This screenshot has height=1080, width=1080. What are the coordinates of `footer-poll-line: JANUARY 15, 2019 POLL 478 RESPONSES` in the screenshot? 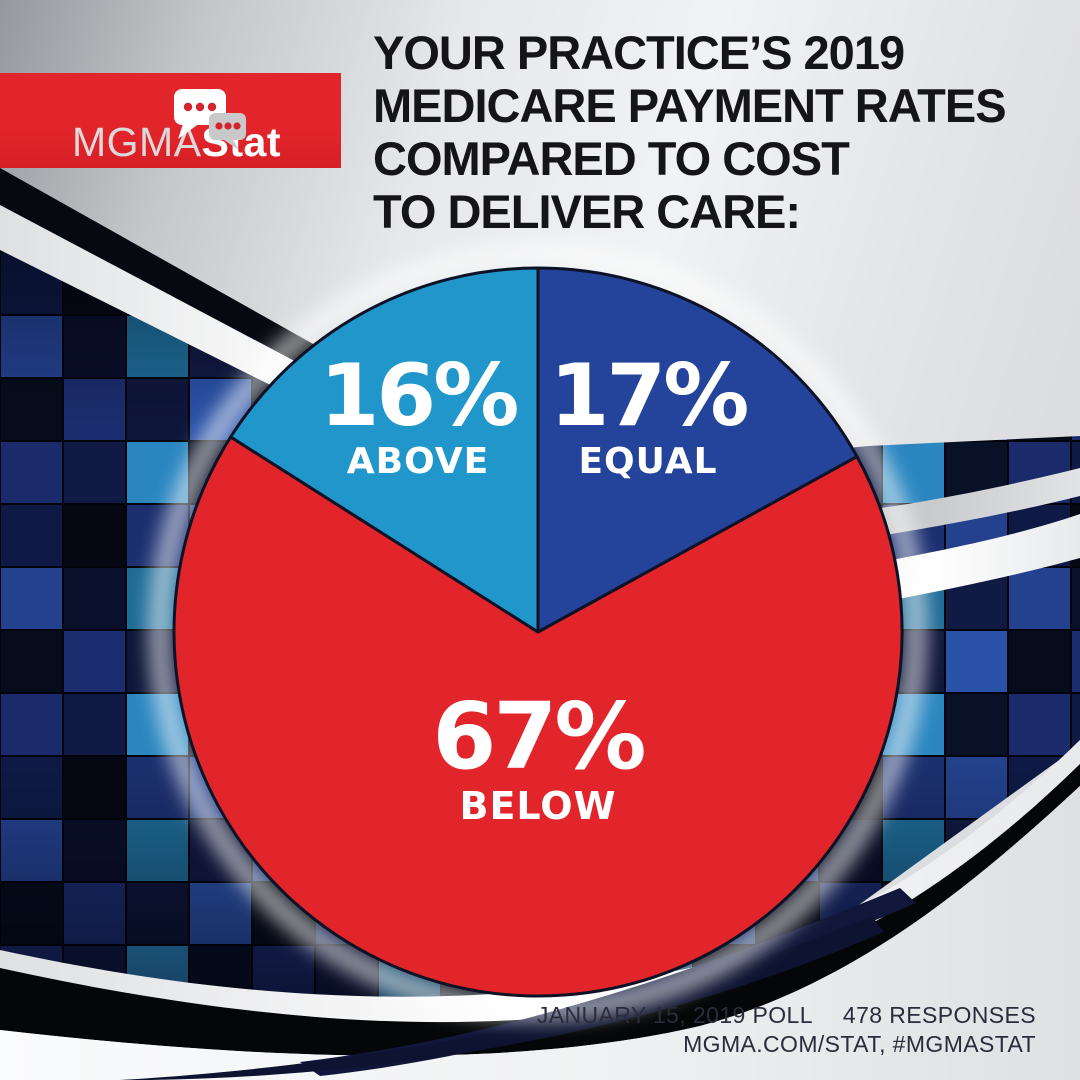 It's located at (786, 1015).